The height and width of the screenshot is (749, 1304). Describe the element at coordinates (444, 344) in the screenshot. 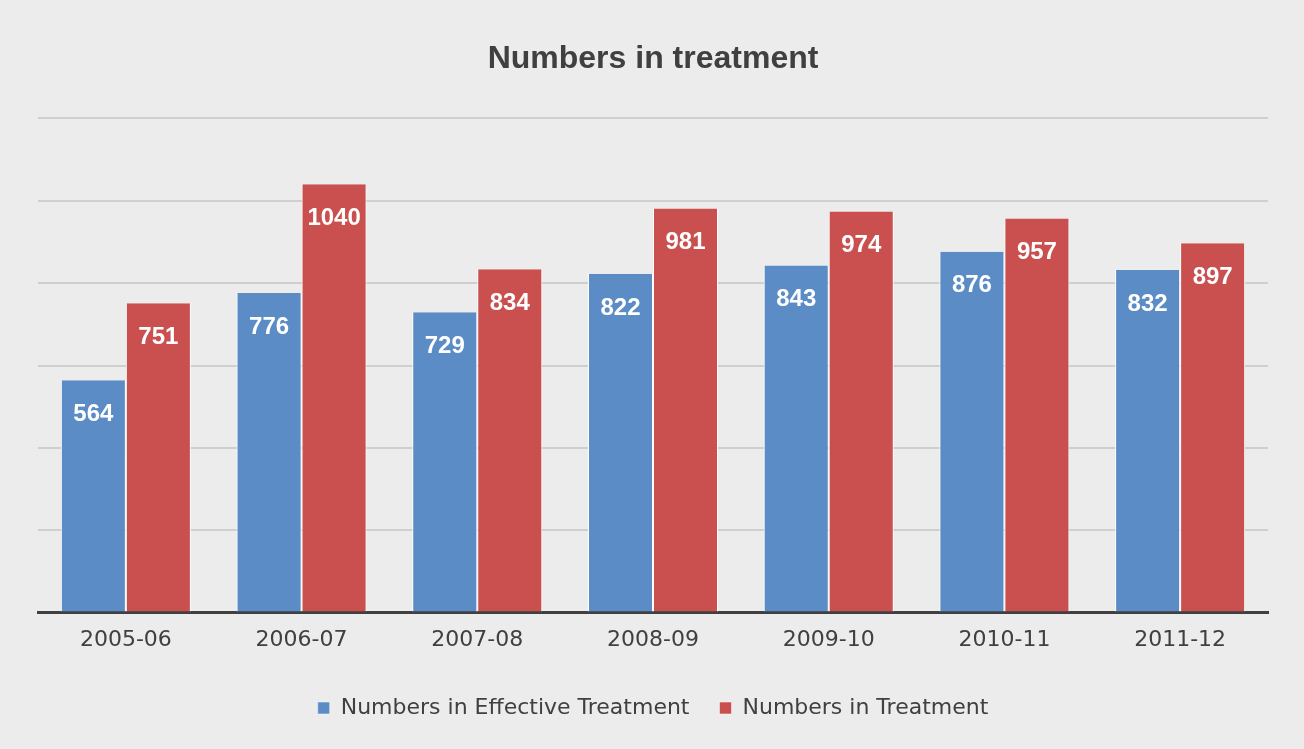

I see `data-label: 729` at that location.